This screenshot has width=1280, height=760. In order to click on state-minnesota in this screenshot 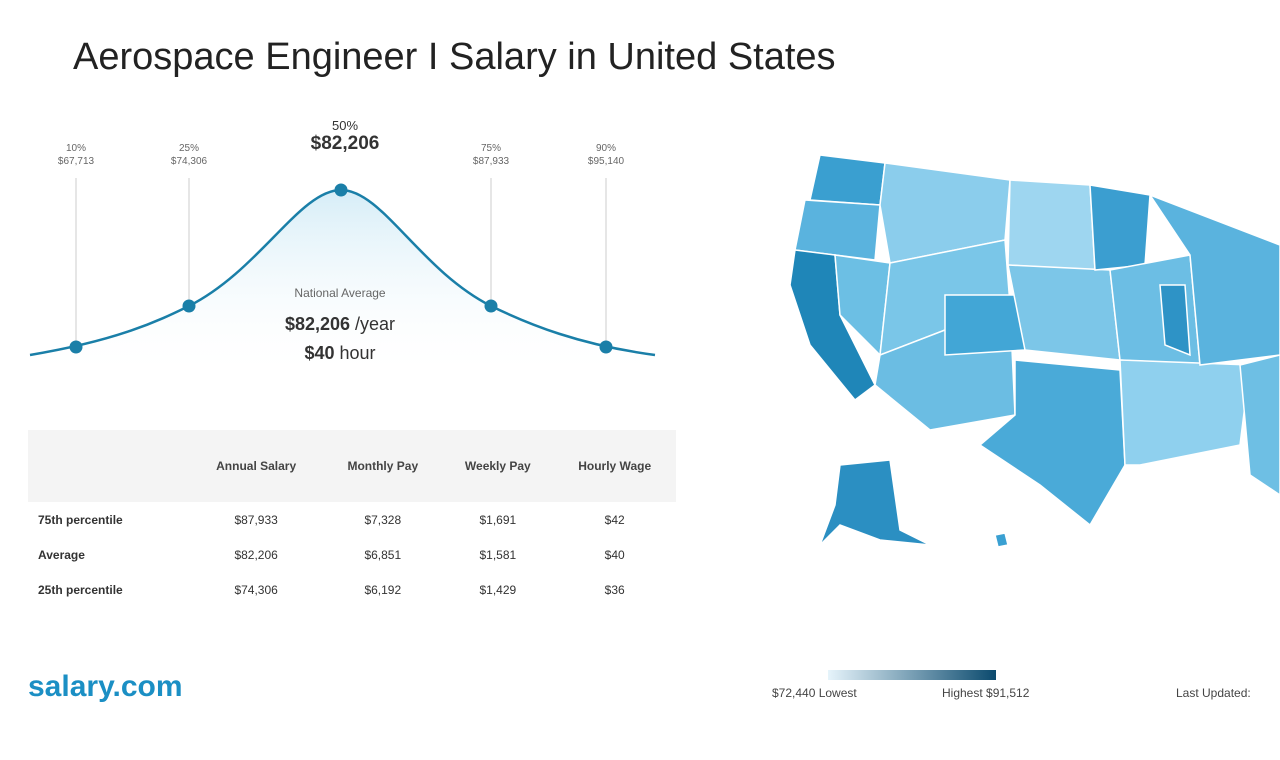, I will do `click(1120, 227)`.